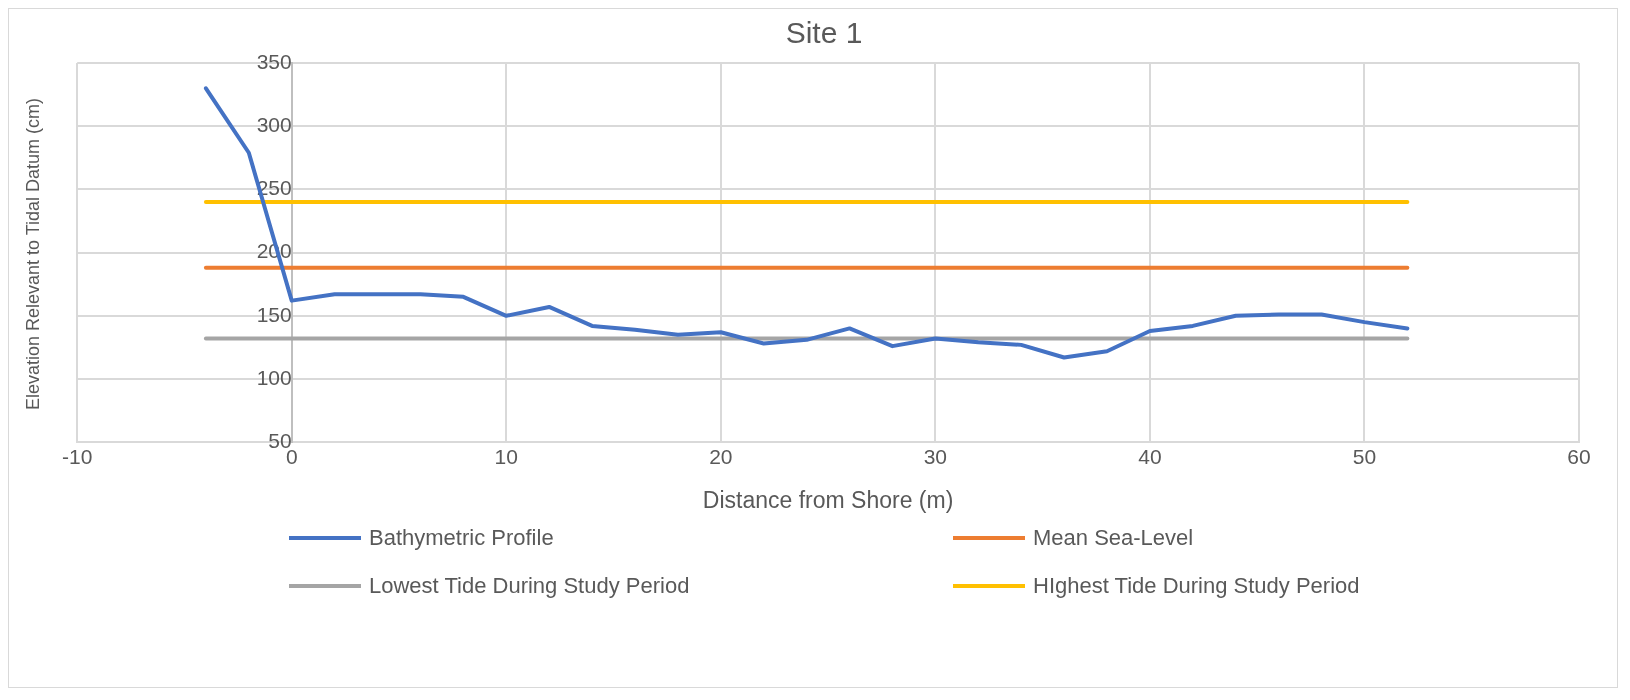 The width and height of the screenshot is (1630, 700). Describe the element at coordinates (1364, 456) in the screenshot. I see `x-tick-label: 50` at that location.